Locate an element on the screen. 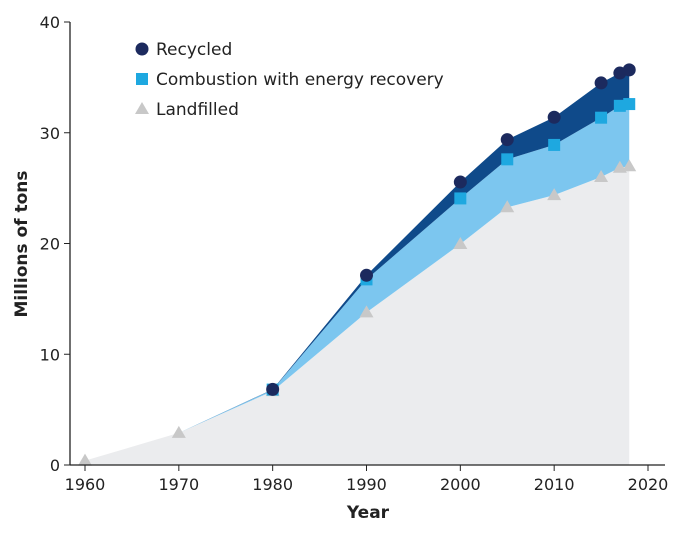  legend-marker-circle is located at coordinates (142, 49).